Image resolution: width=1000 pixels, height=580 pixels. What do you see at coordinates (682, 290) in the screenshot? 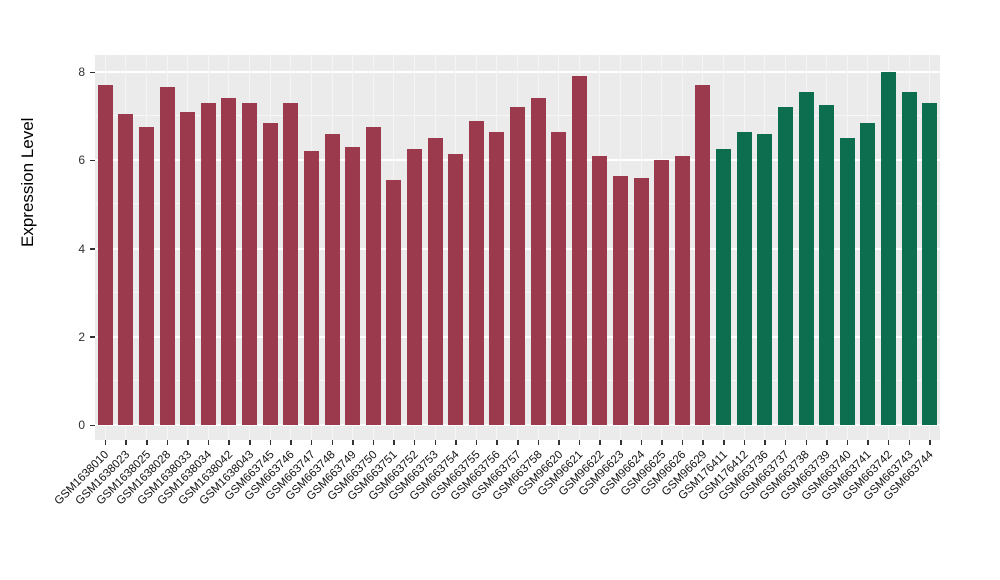
I see `bar-GSM96626` at bounding box center [682, 290].